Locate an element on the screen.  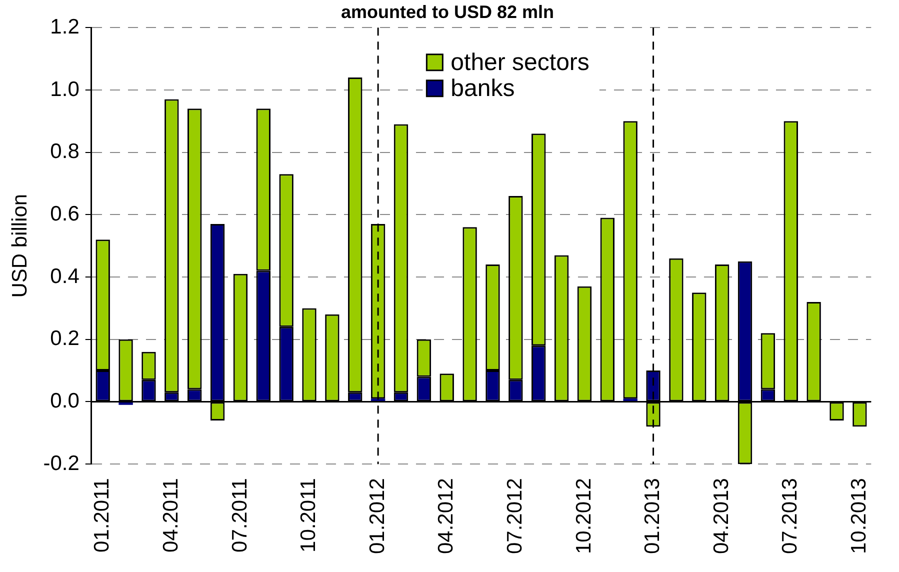
x-tick-label: 10.2011 is located at coordinates (308, 515).